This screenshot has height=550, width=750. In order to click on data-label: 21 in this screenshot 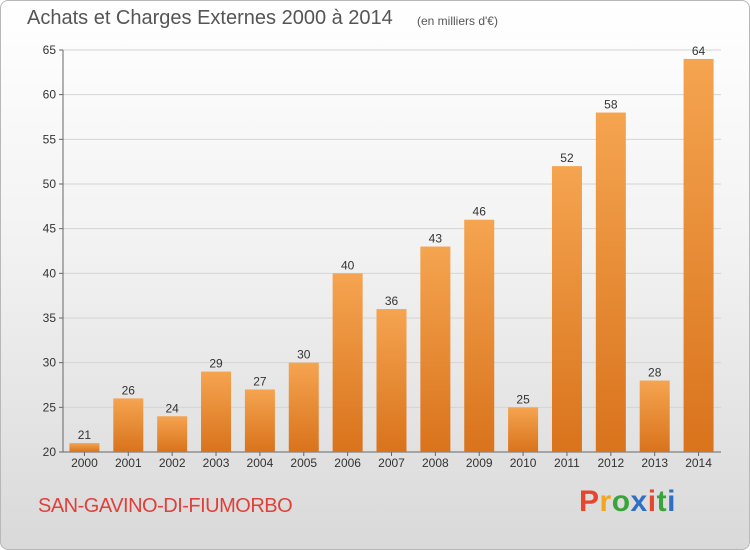, I will do `click(85, 435)`.